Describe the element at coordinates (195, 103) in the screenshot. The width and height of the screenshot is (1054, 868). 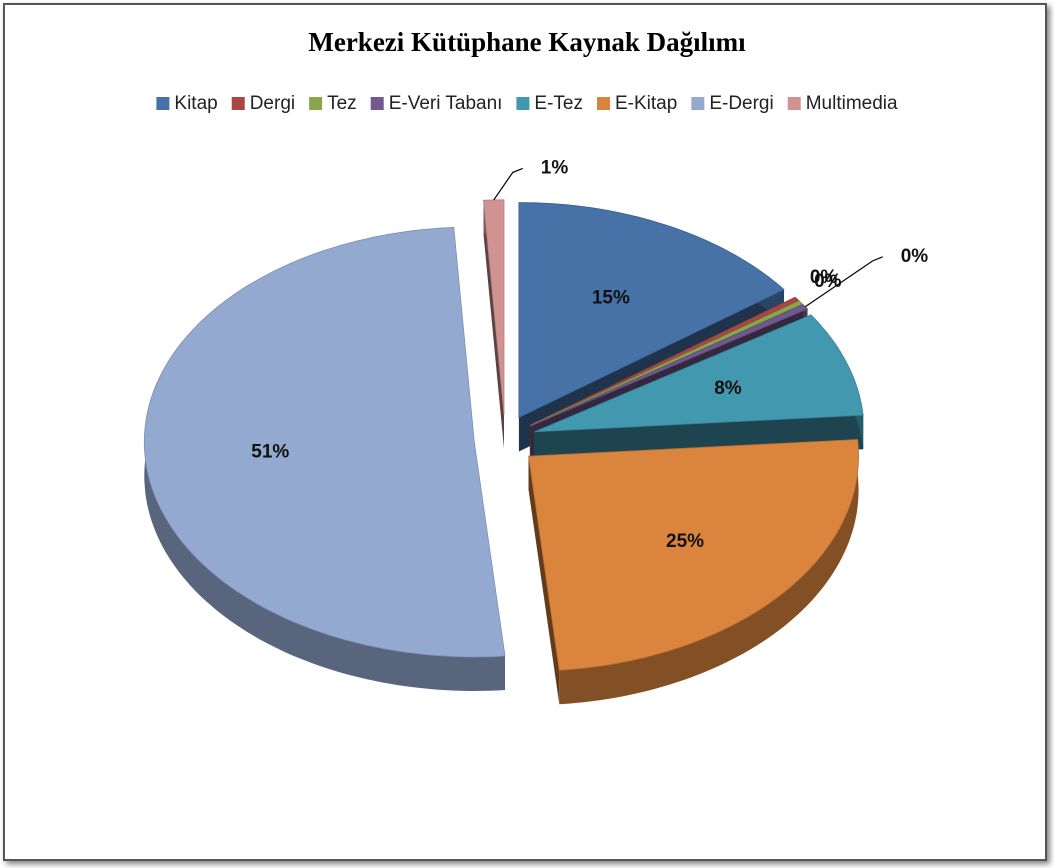
I see `legend-label: Kitap` at that location.